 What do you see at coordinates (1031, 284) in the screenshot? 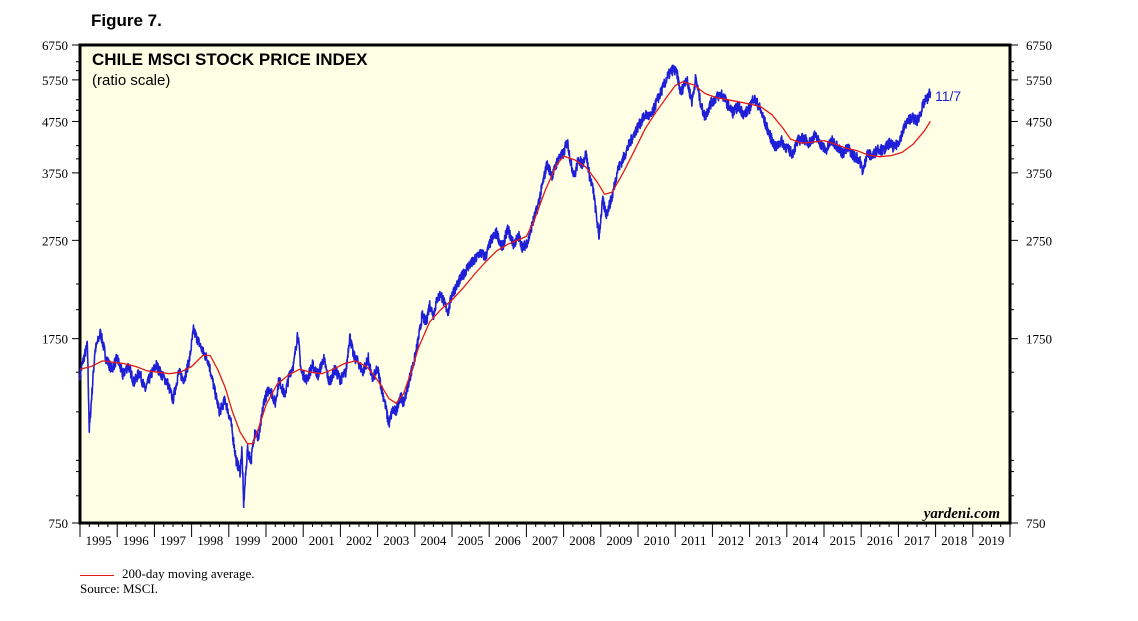
I see `y-axis-right: 750 1750 2750 3750 4750 5750 6750` at bounding box center [1031, 284].